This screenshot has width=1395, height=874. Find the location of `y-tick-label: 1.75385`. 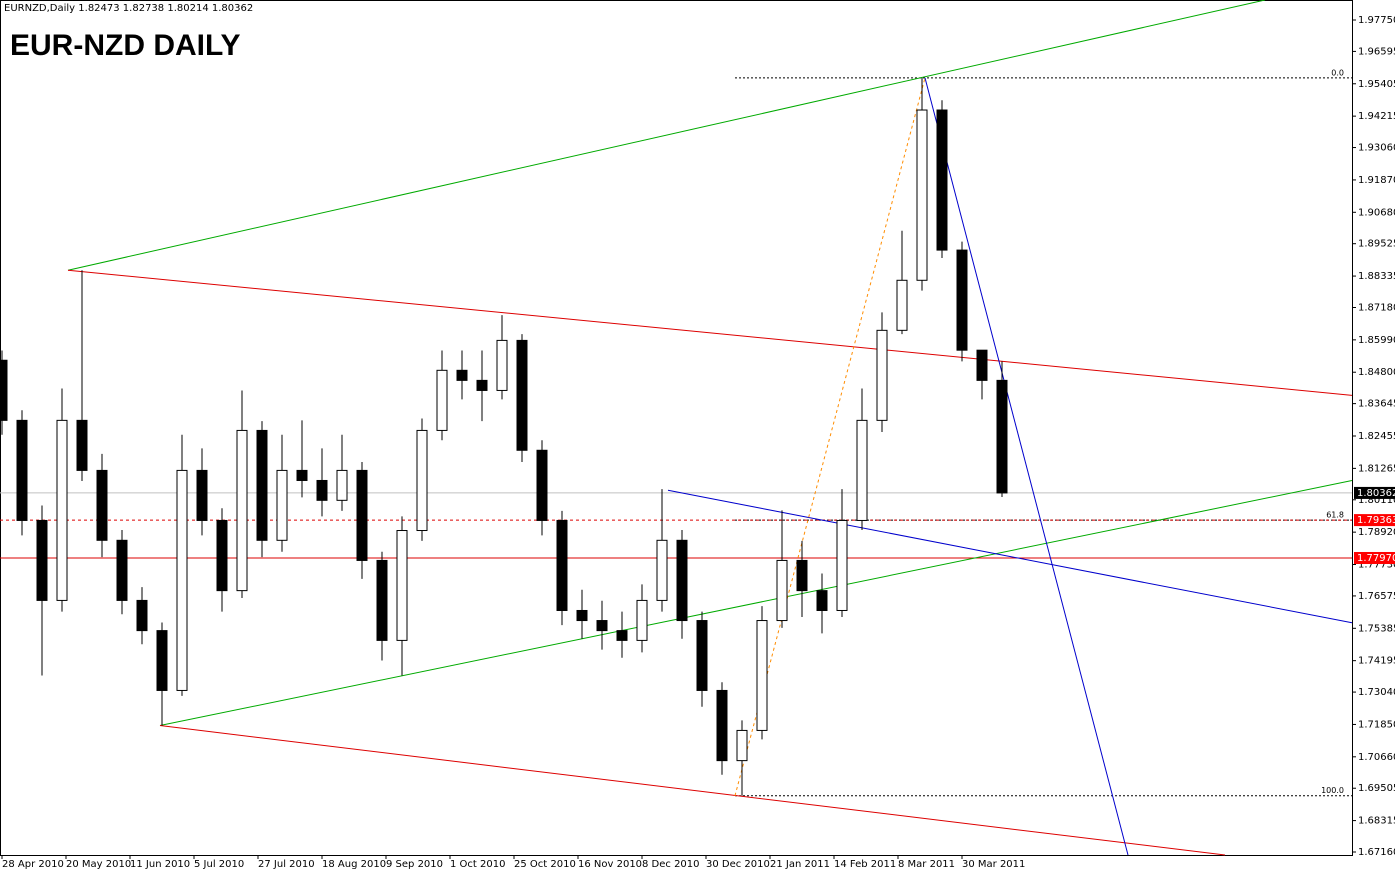

y-tick-label: 1.75385 is located at coordinates (1376, 628).